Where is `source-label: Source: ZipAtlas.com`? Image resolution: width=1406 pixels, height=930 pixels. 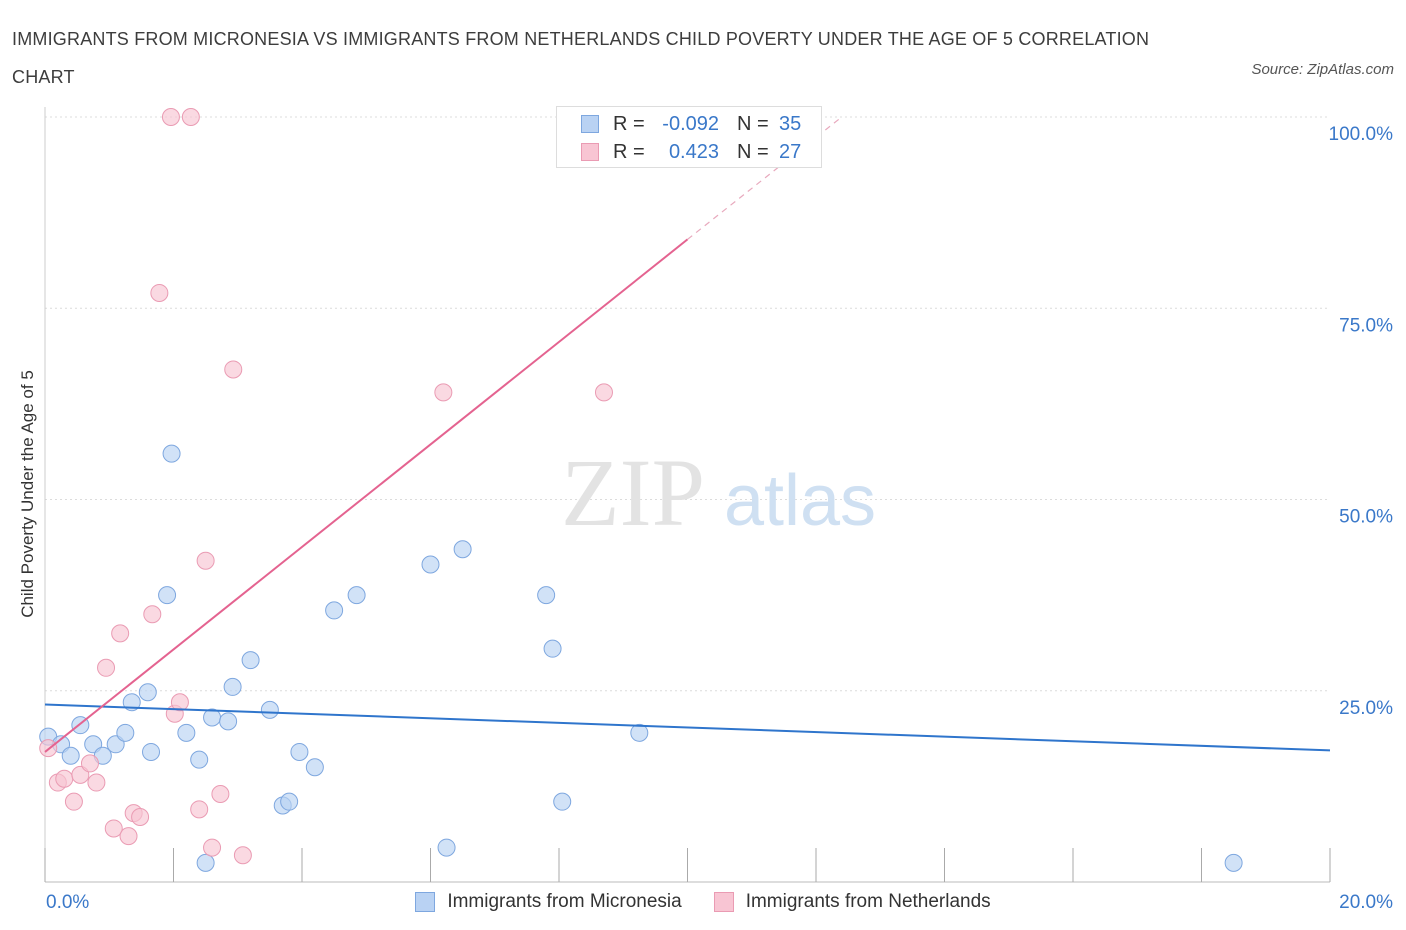 source-label: Source: ZipAtlas.com is located at coordinates (1322, 69).